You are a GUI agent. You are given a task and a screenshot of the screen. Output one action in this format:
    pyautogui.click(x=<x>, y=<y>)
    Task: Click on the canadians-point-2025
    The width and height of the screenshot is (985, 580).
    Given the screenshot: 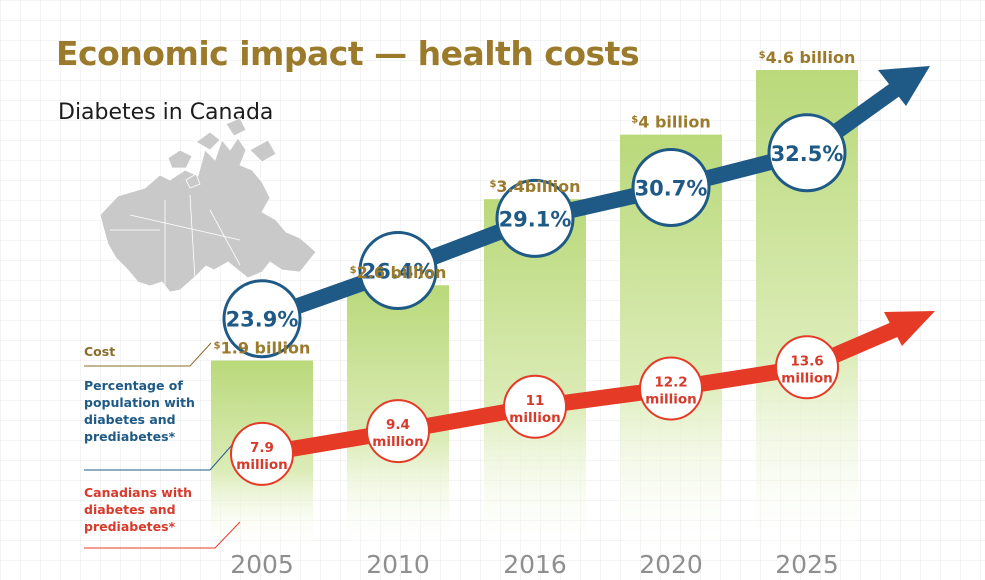 What is the action you would take?
    pyautogui.click(x=807, y=367)
    